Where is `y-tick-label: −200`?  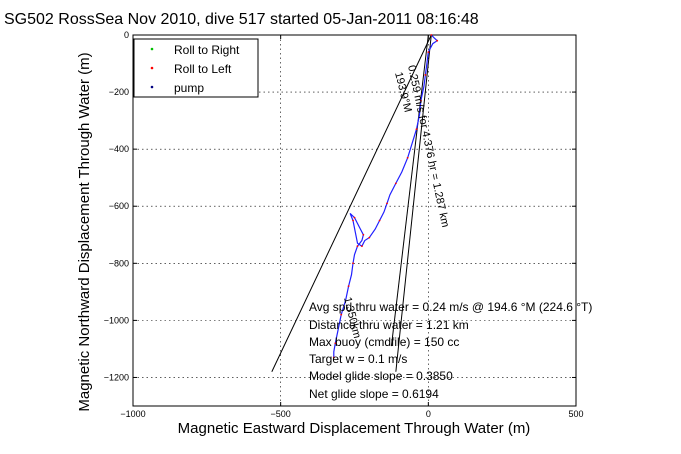
y-tick-label: −200 is located at coordinates (119, 92).